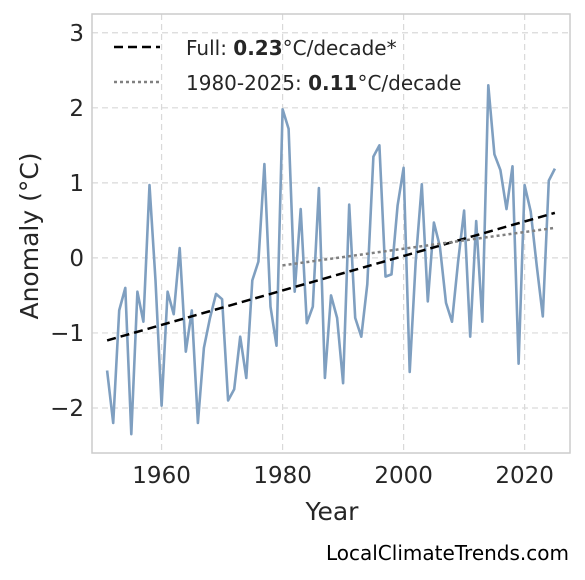  What do you see at coordinates (29, 235) in the screenshot?
I see `y-axis-title: Anomaly (°C)` at bounding box center [29, 235].